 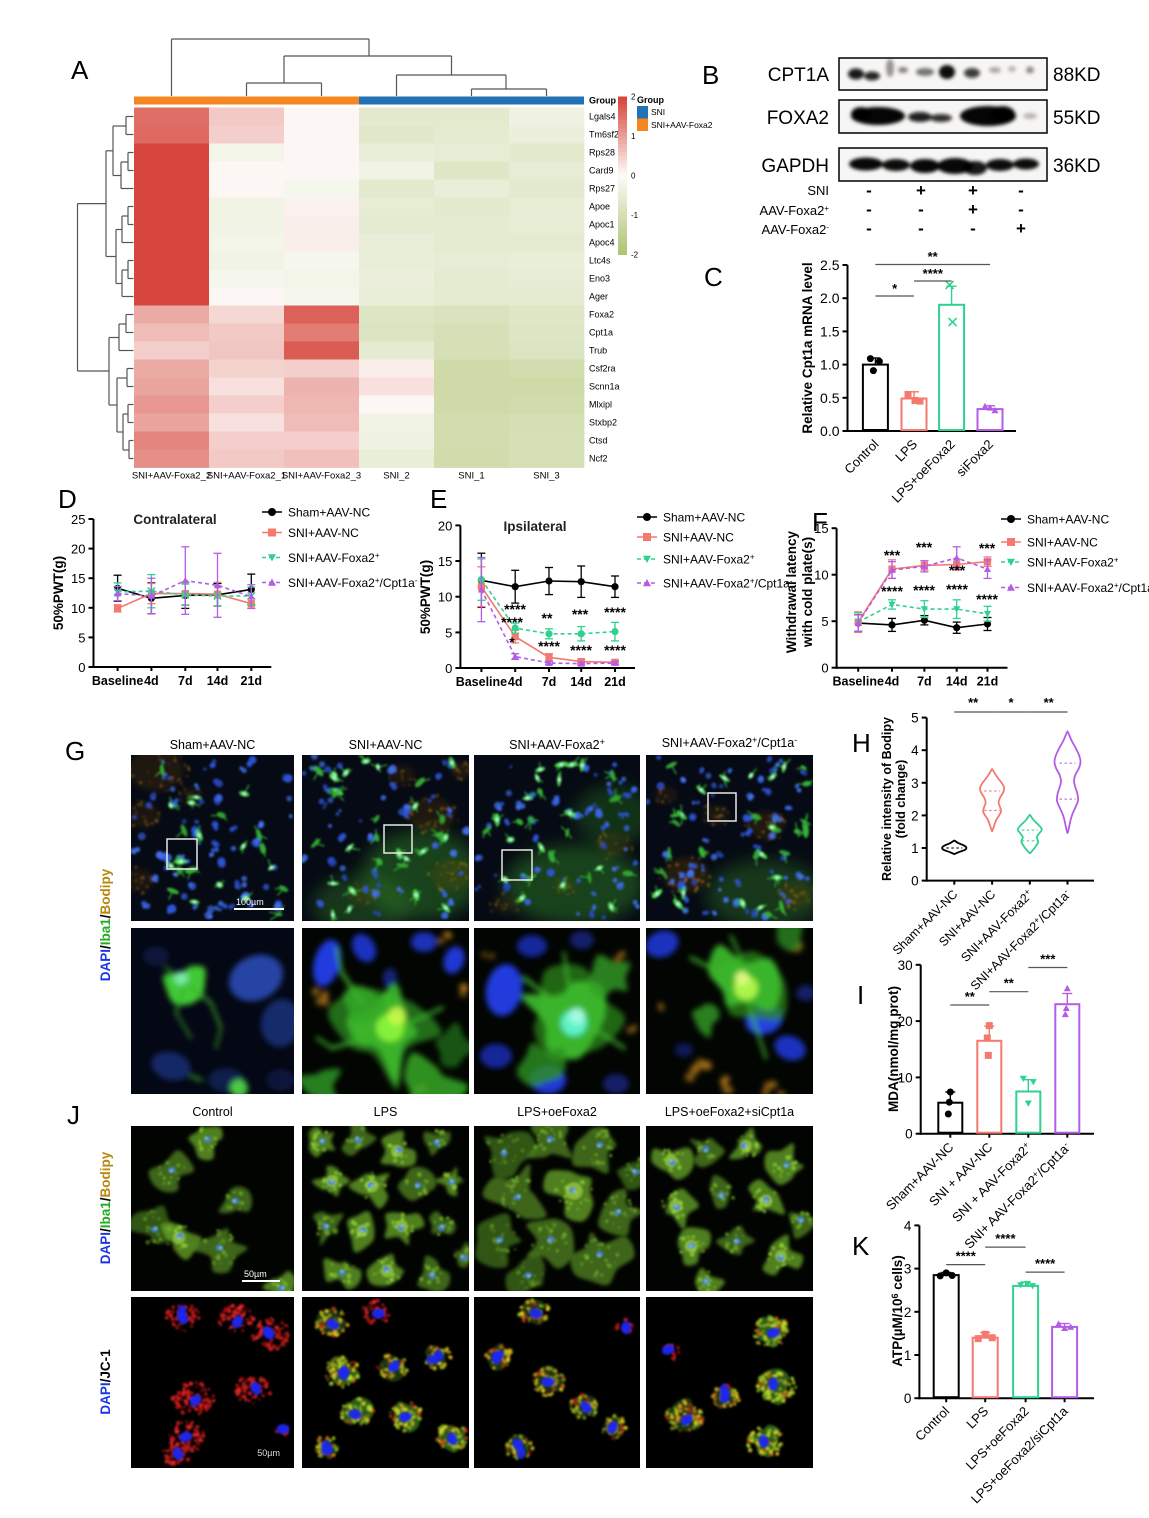 I want to click on svg-text: LPS+oeFoxa2+siCpt1a, so click(x=729, y=1112).